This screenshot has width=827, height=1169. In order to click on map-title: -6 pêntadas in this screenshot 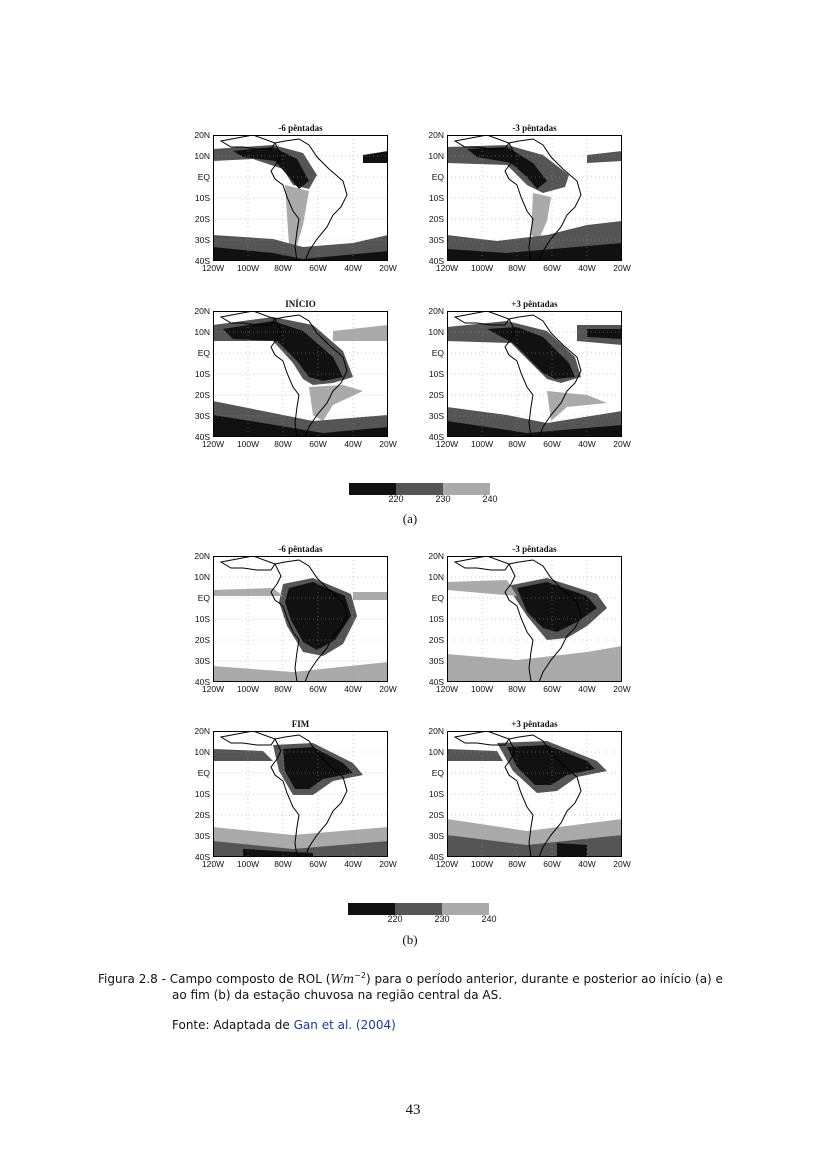, I will do `click(300, 128)`.